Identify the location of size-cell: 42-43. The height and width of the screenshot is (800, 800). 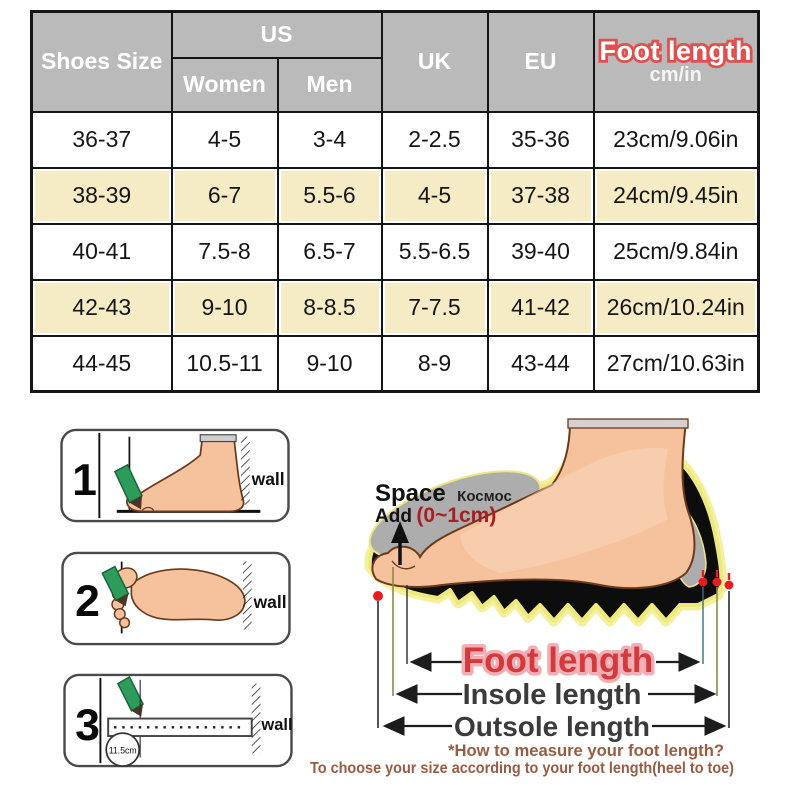
(101, 307).